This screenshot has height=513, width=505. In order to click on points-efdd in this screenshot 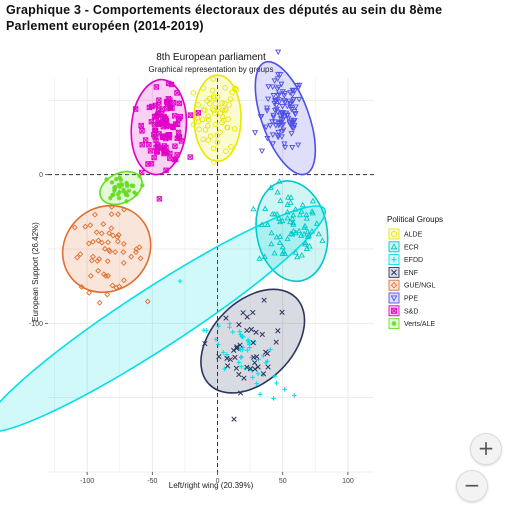, I will do `click(237, 339)`.